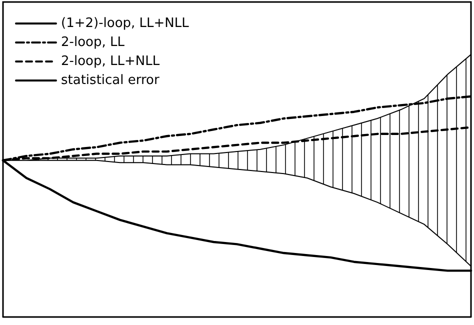 The width and height of the screenshot is (474, 325). What do you see at coordinates (93, 42) in the screenshot?
I see `legend-label: 2-loop, LL` at bounding box center [93, 42].